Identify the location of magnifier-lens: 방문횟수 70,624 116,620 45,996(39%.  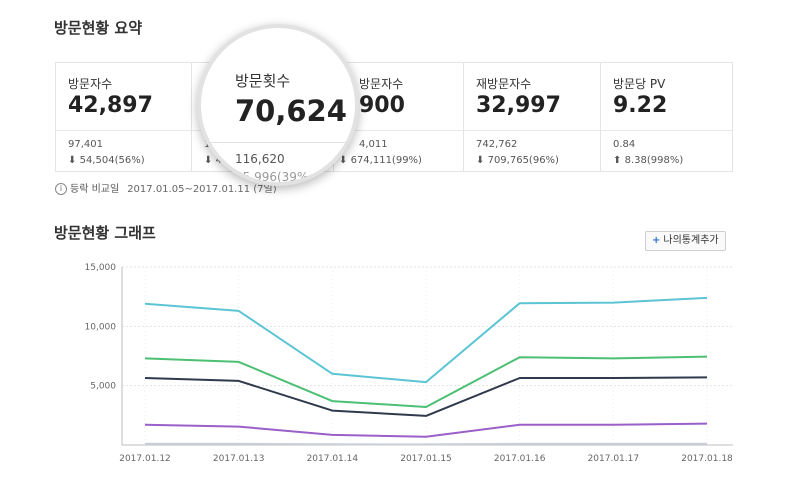
(278, 105).